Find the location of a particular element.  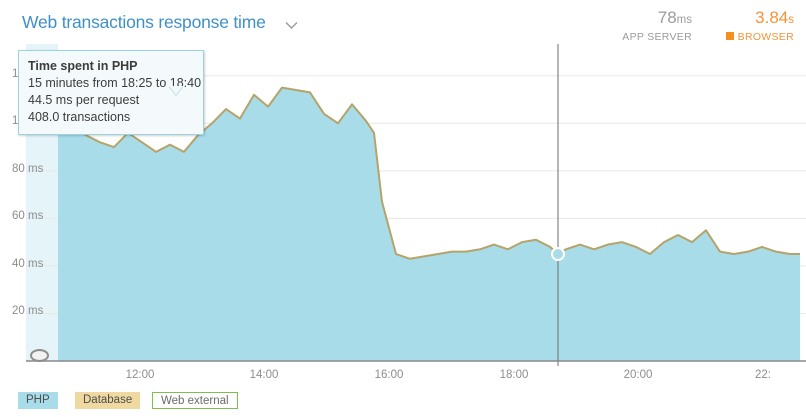

metric-browser-label: BROWSER is located at coordinates (759, 37).